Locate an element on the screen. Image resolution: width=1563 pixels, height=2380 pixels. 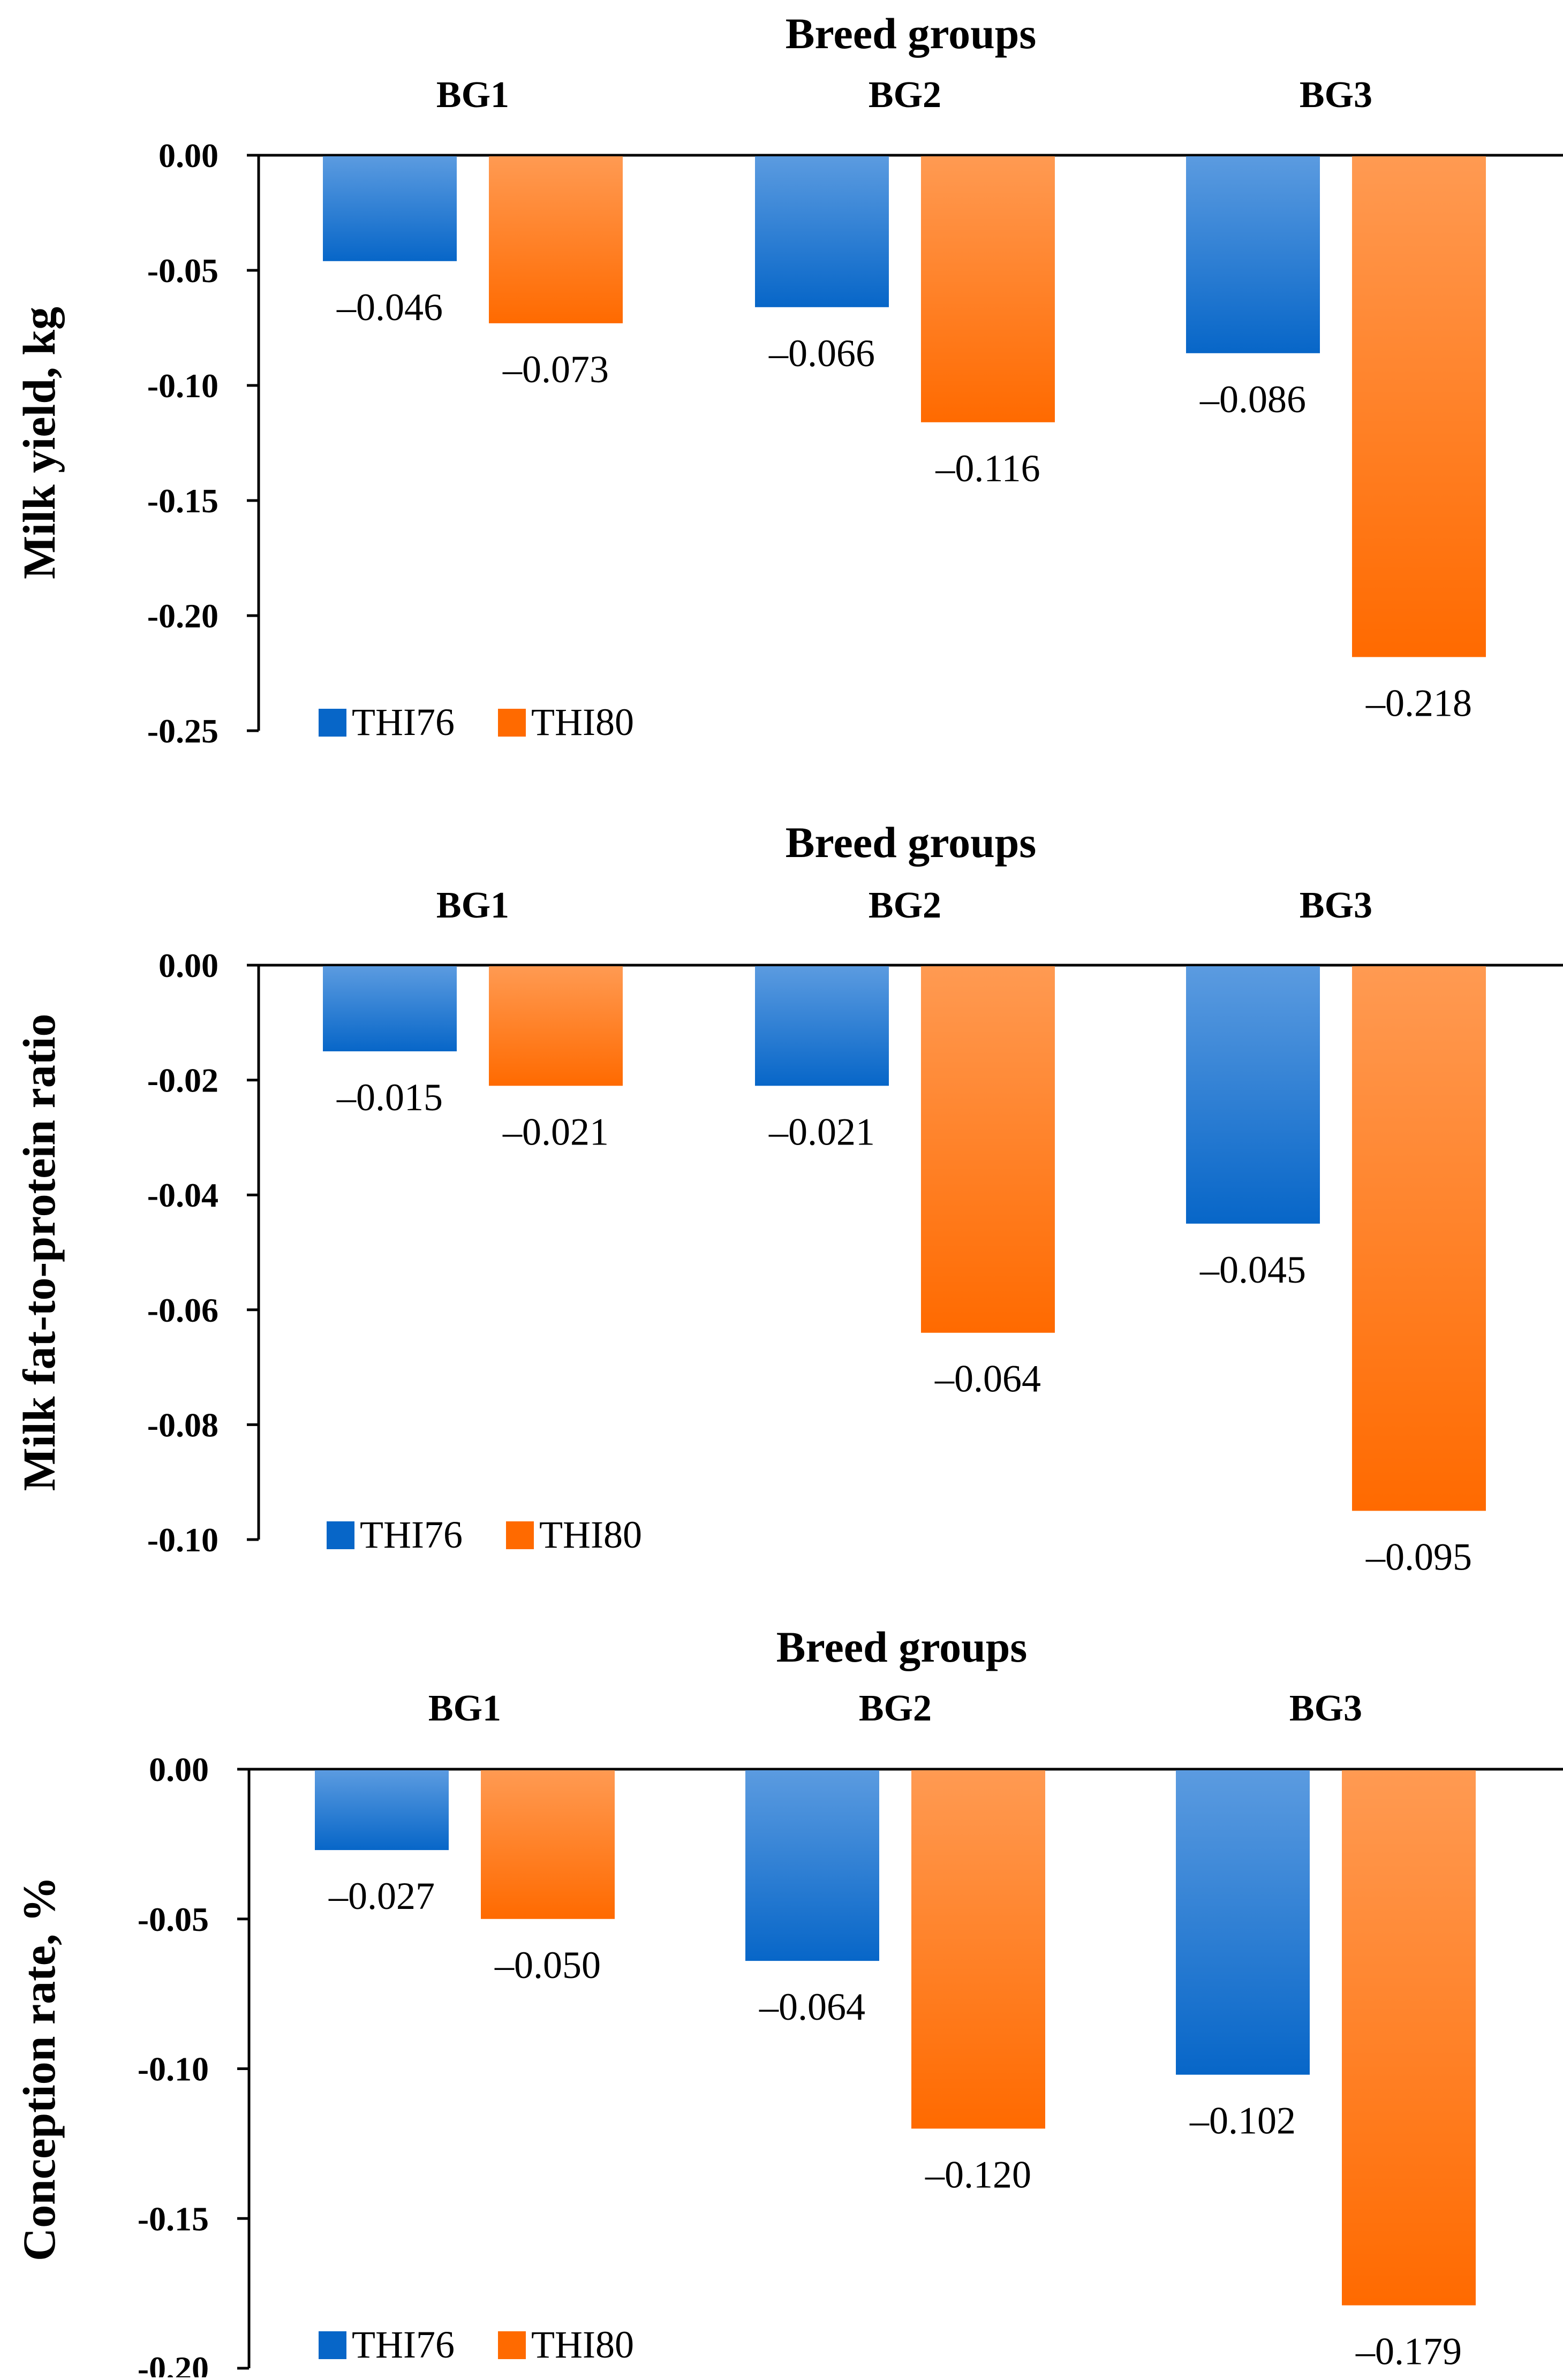
data-label-thi80-bg2: –0.120 is located at coordinates (978, 2174).